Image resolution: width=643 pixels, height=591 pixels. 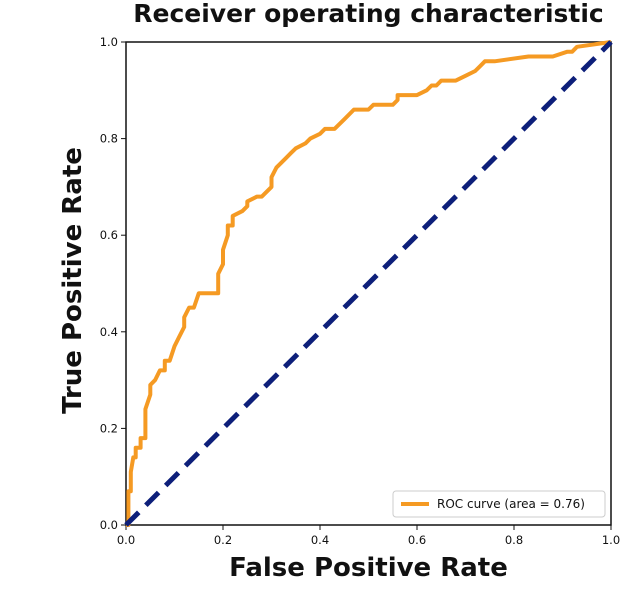 I want to click on legend-label: ROC curve (area = 0.76), so click(x=511, y=504).